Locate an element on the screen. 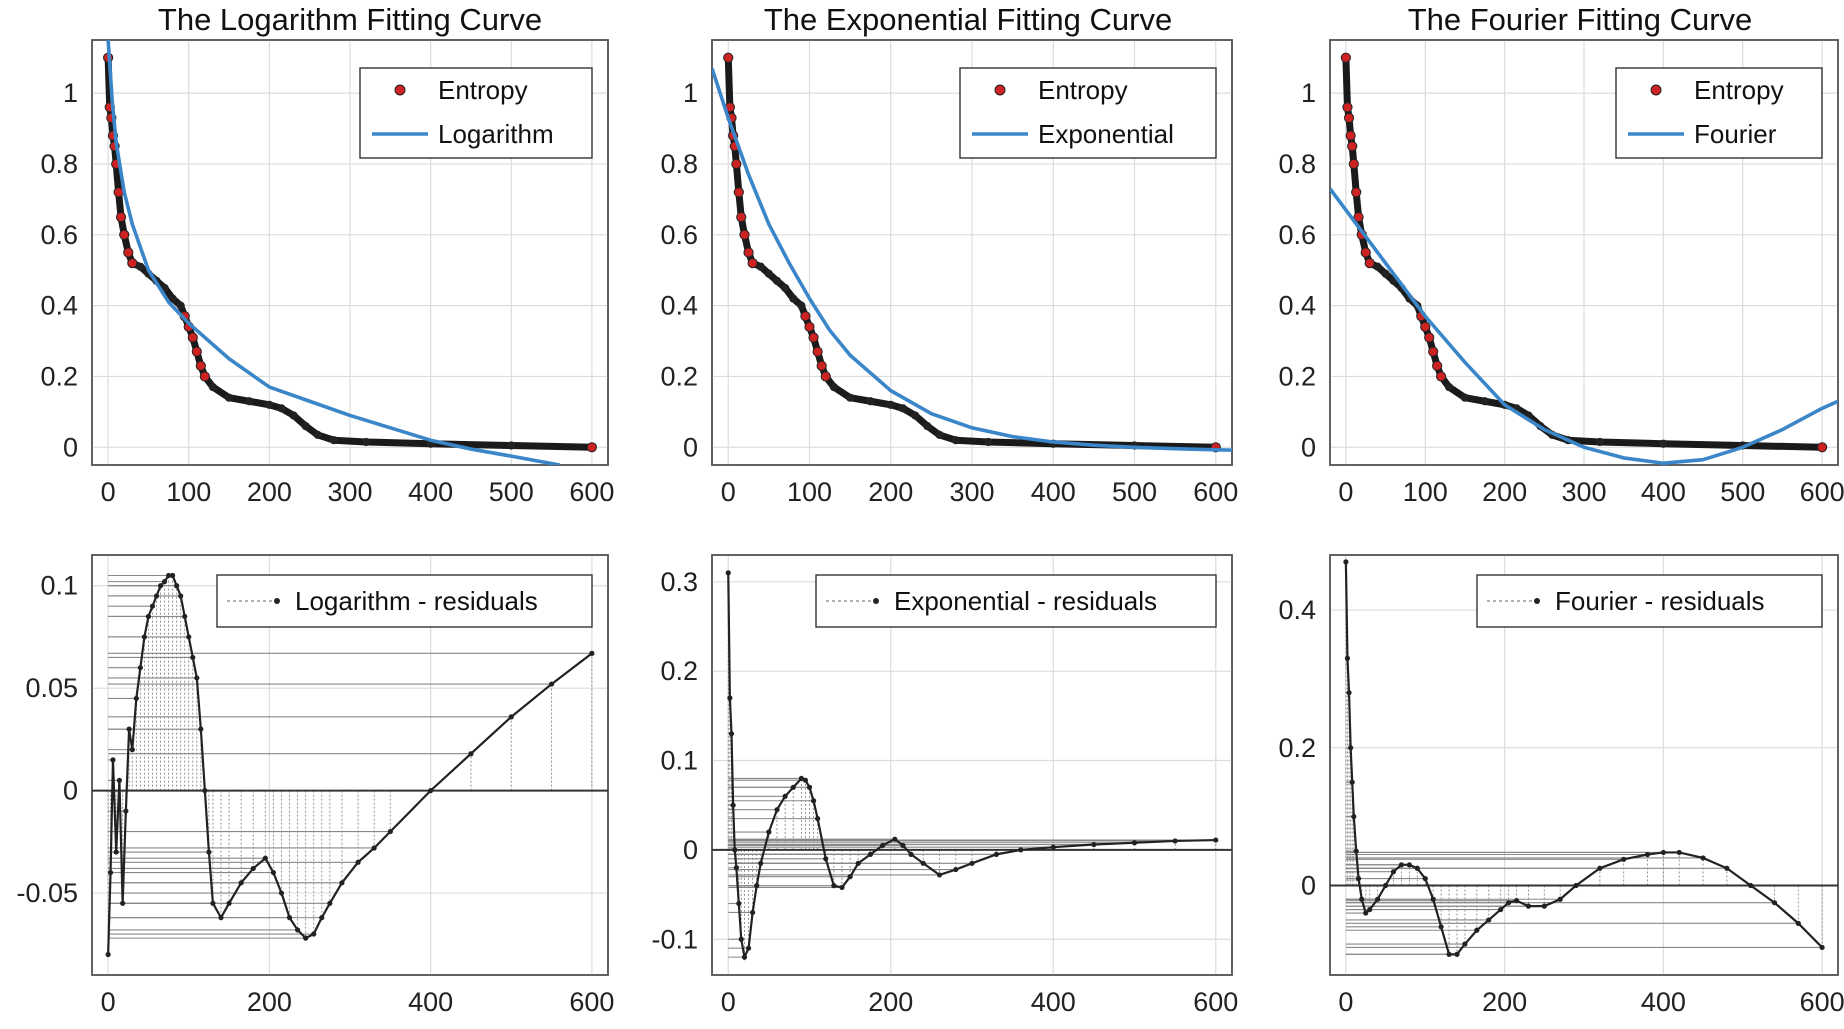  y-tick-label: 0 is located at coordinates (70, 447).